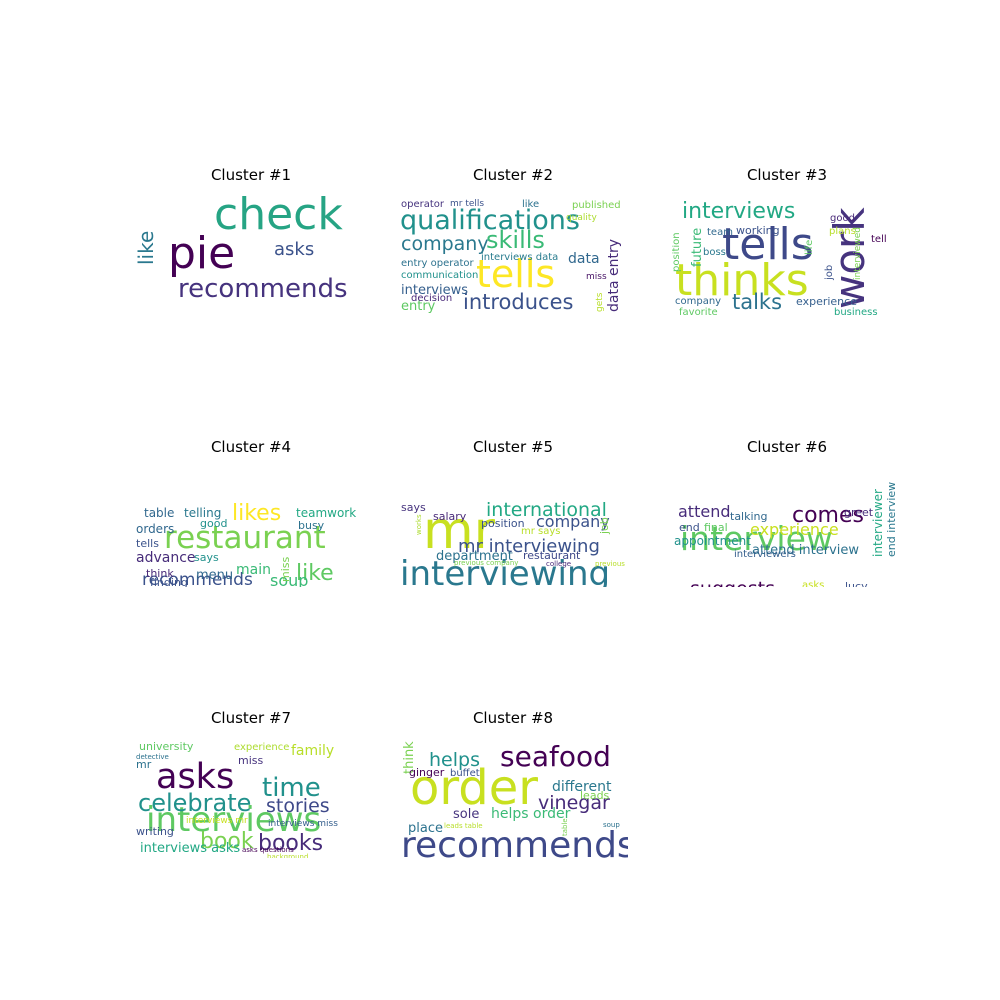 Image resolution: width=1000 pixels, height=1000 pixels. Describe the element at coordinates (531, 814) in the screenshot. I see `word-helps-order: helps order` at that location.